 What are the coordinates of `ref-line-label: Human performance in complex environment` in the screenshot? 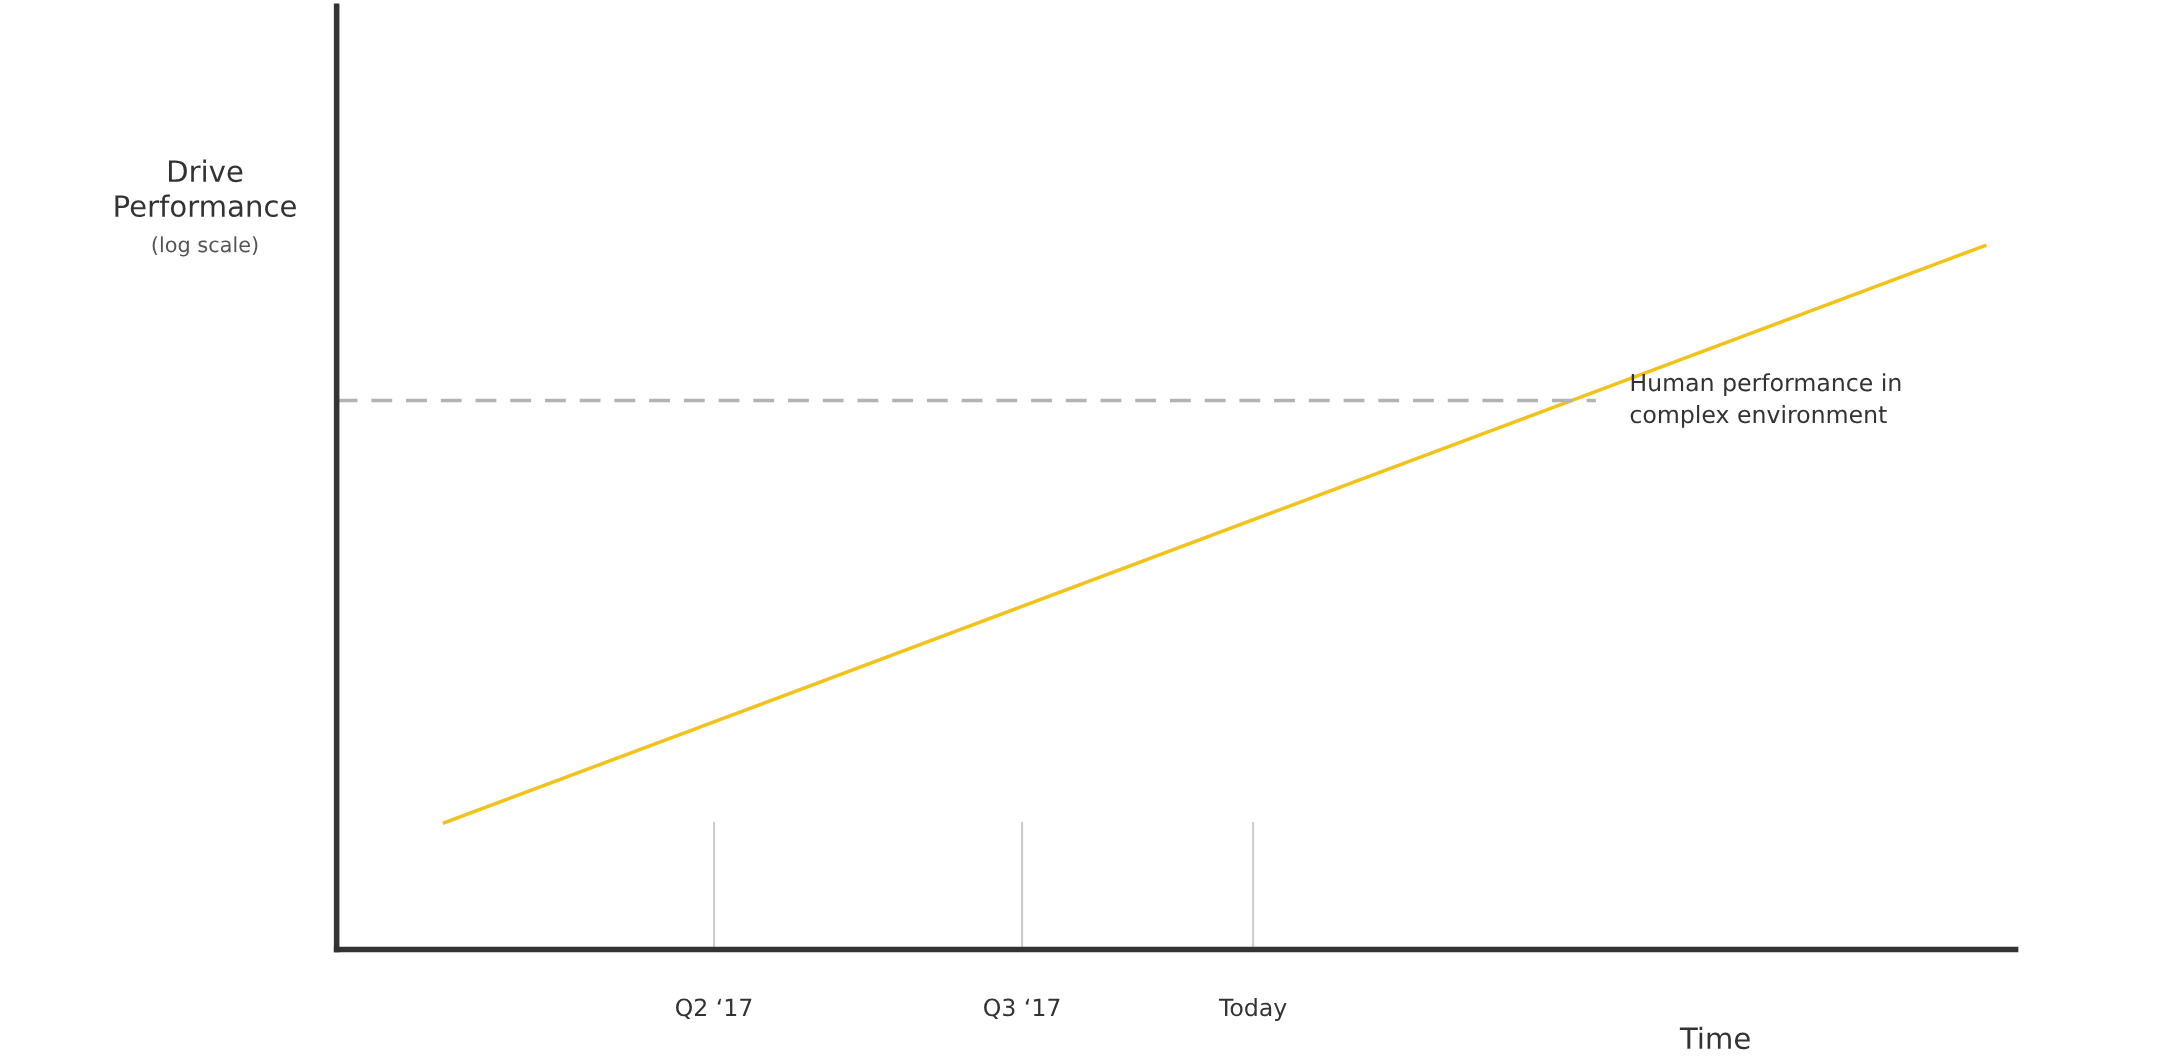 It's located at (1765, 400).